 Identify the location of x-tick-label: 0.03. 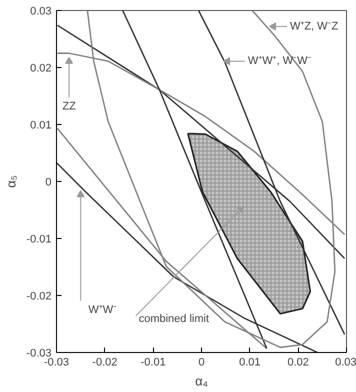
(345, 362).